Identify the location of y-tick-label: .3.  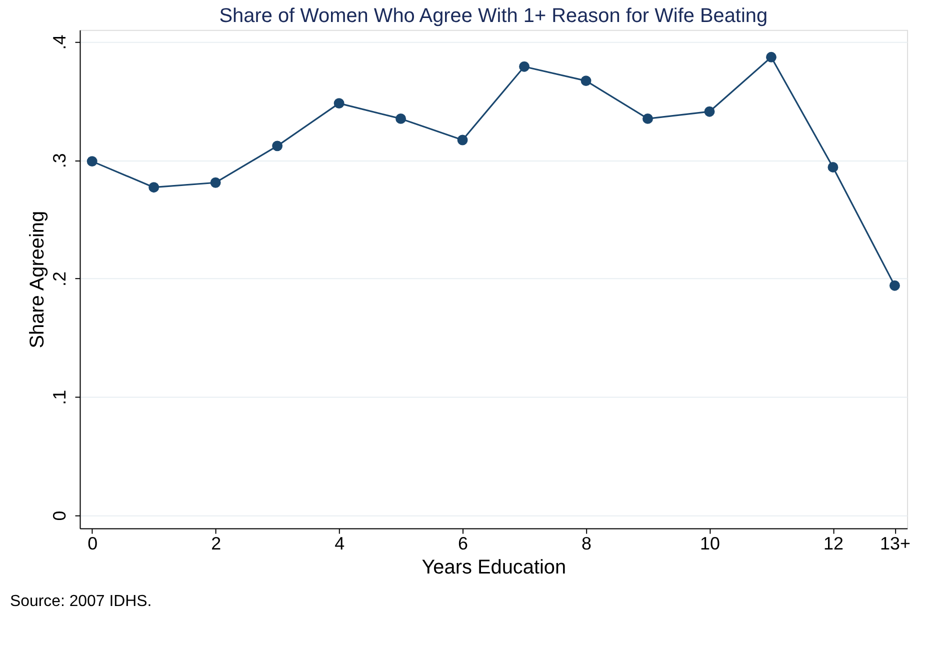
(59, 160).